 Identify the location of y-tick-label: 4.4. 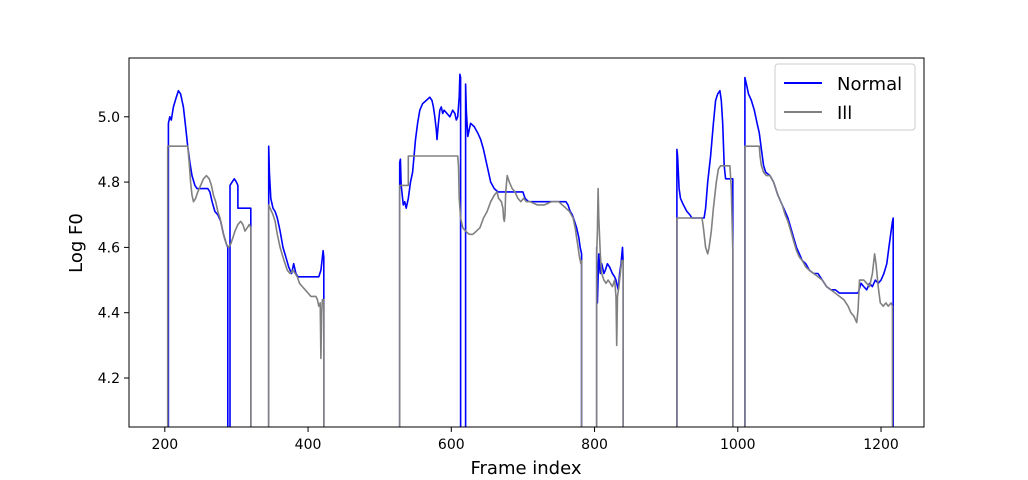
(109, 314).